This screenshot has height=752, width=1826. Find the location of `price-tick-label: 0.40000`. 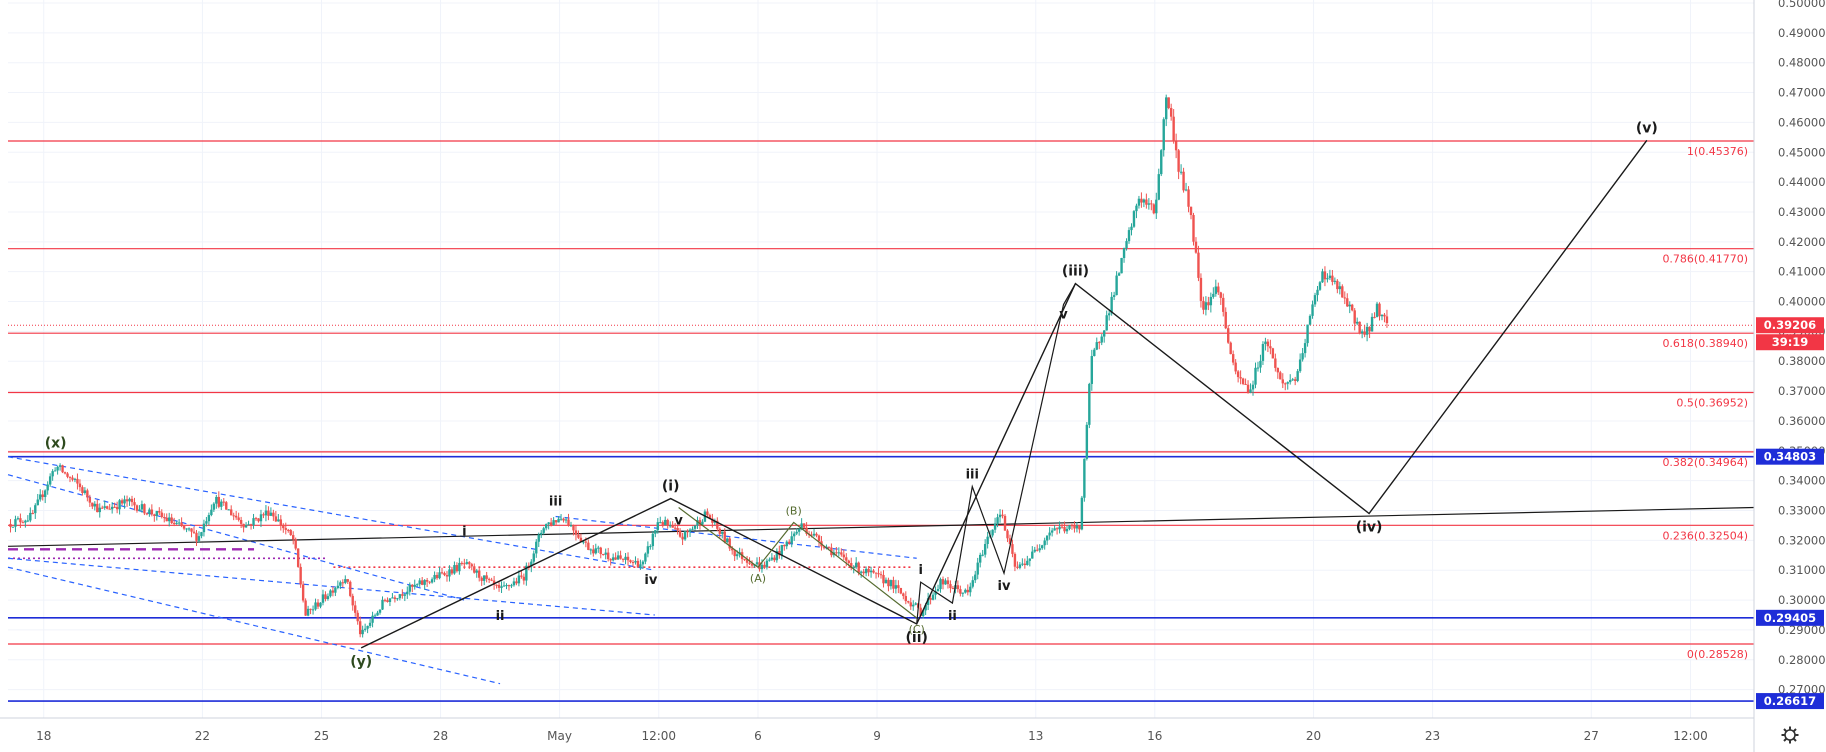

price-tick-label: 0.40000 is located at coordinates (1802, 302).